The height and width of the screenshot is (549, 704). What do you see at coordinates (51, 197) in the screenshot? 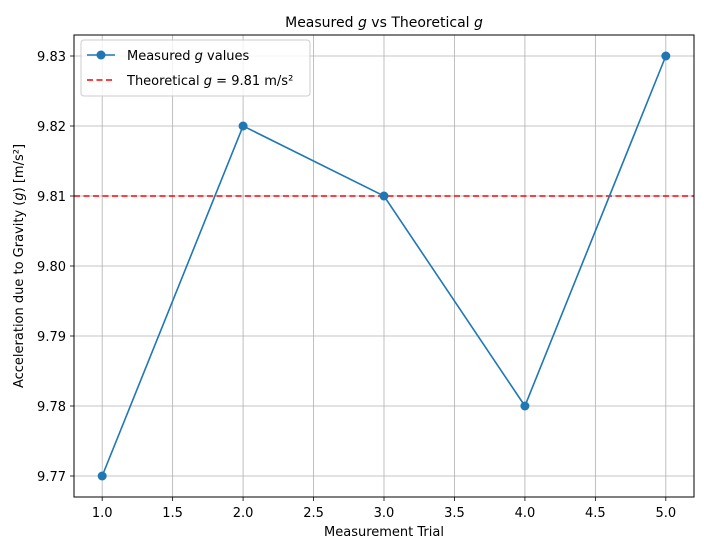
I see `y-tick-label: 9.81` at bounding box center [51, 197].